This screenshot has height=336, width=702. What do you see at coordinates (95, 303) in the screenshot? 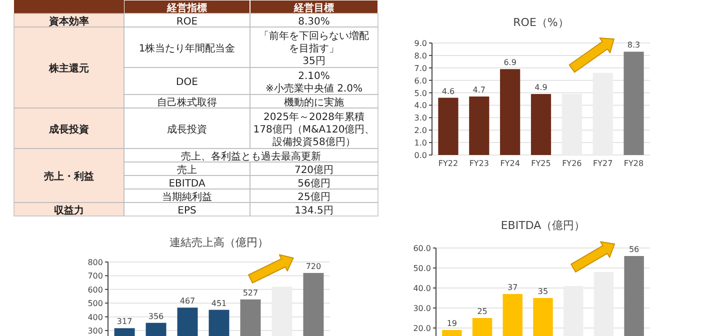
I see `y-tick-label: 500` at bounding box center [95, 303].